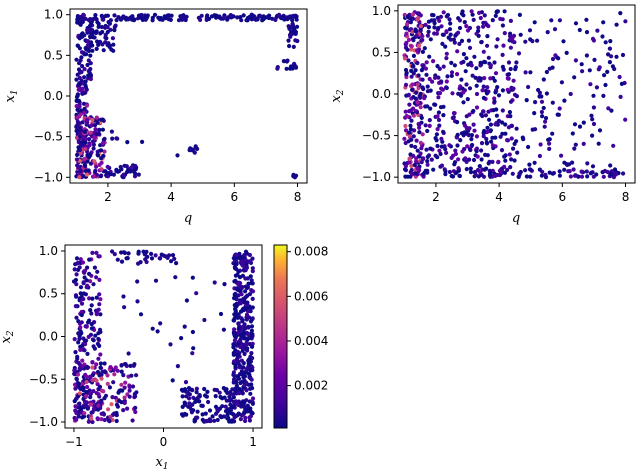 The image size is (640, 470). What do you see at coordinates (341, 92) in the screenshot?
I see `y-axis-label-subscript: 2` at bounding box center [341, 92].